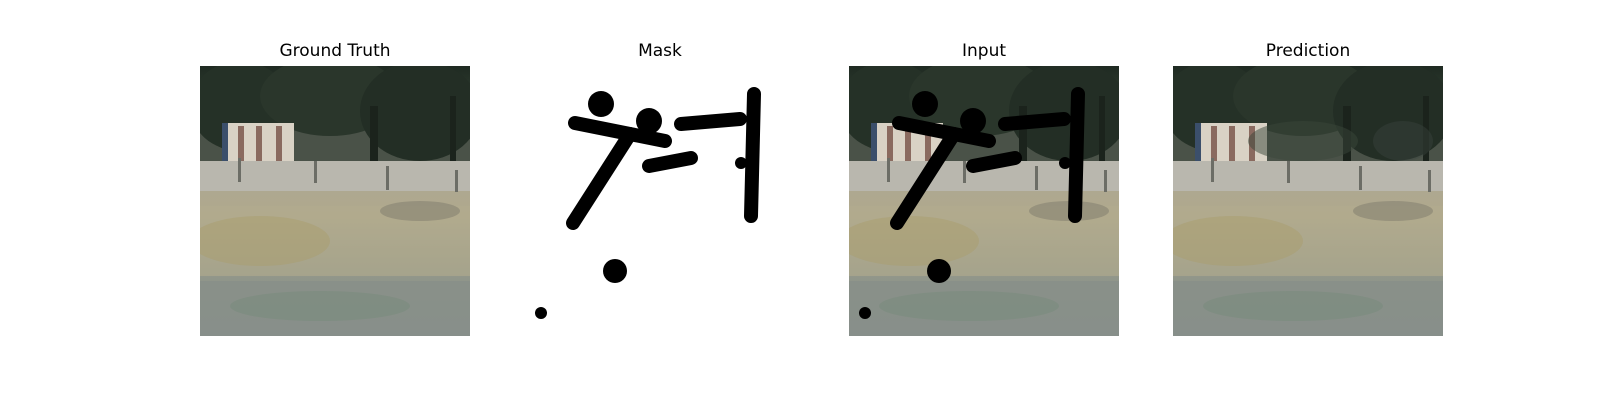 This screenshot has width=1600, height=400. I want to click on input-panel: Input, so click(984, 186).